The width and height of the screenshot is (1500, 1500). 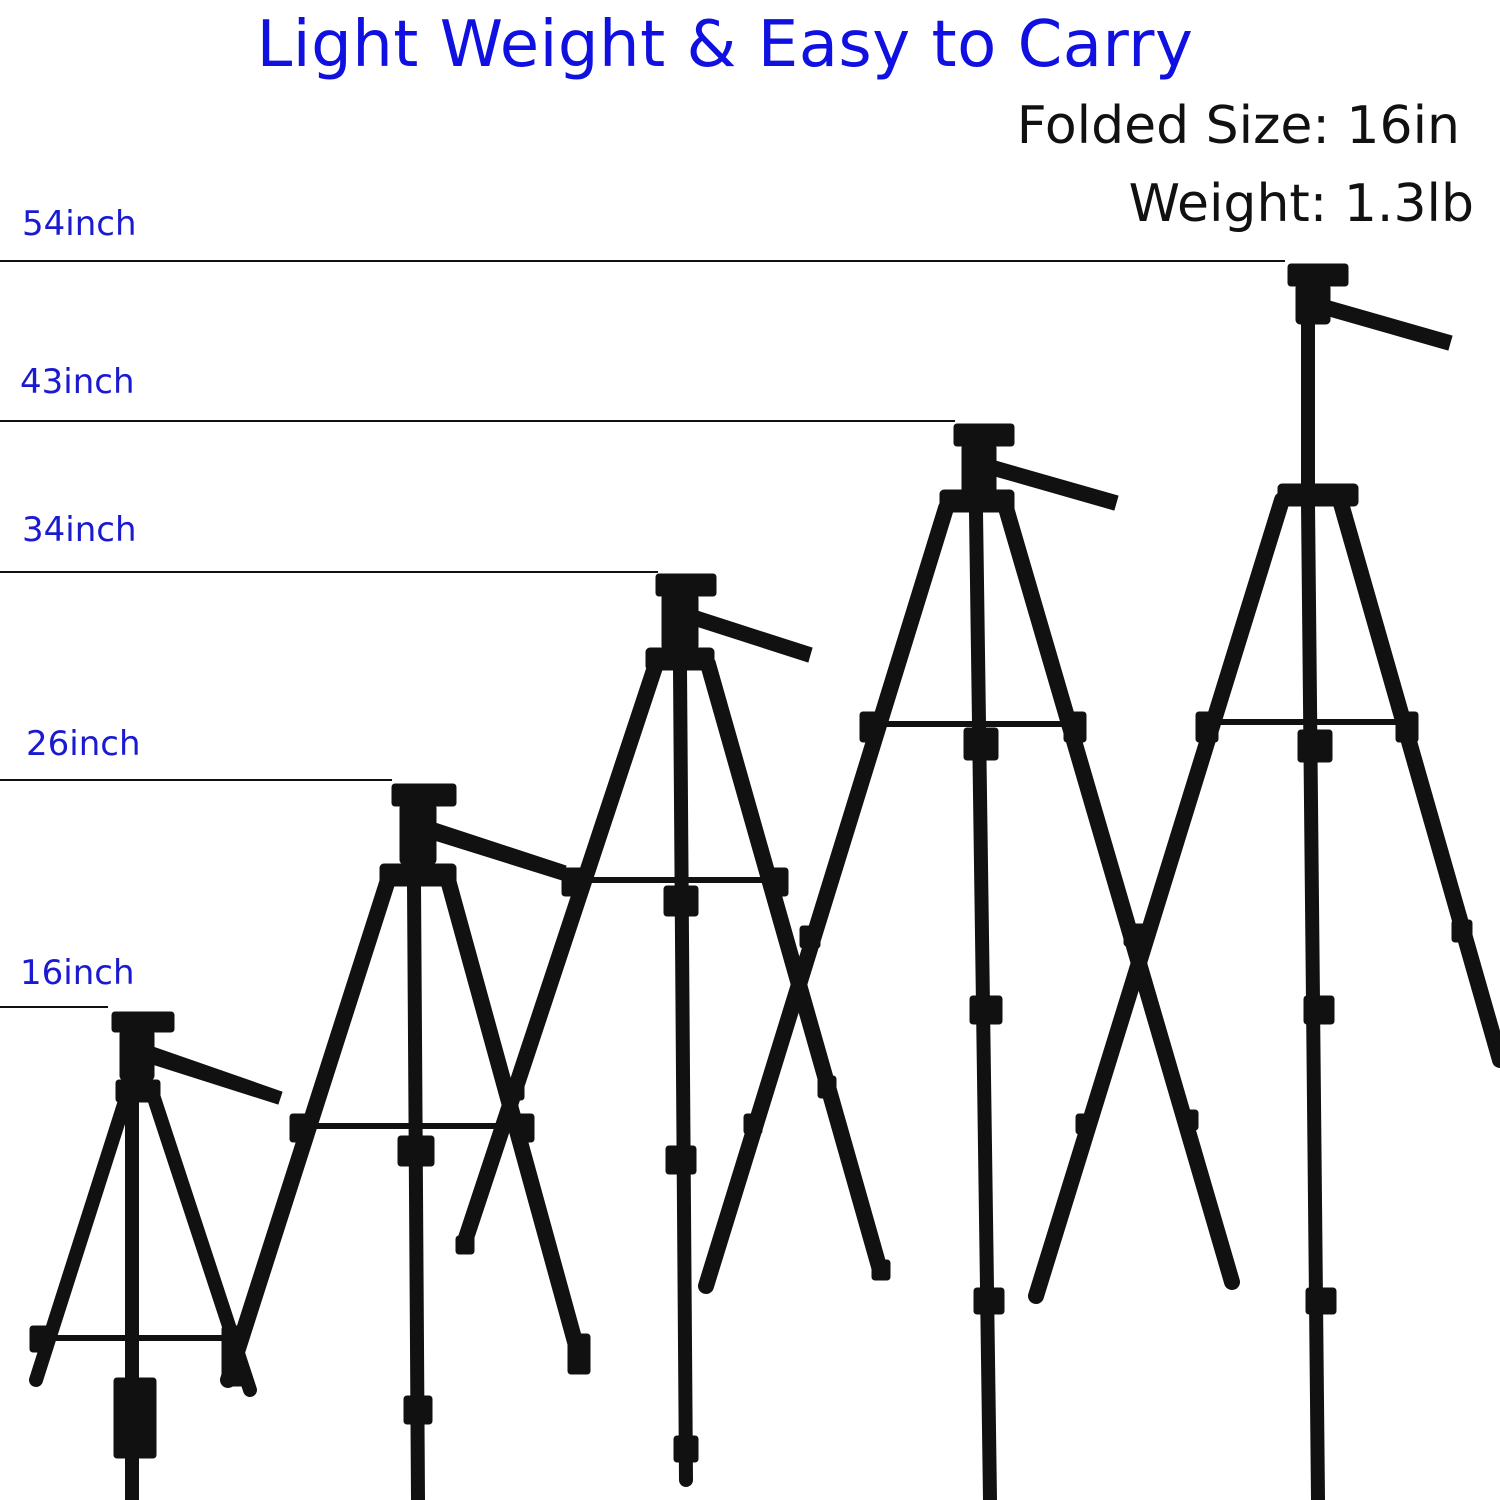 What do you see at coordinates (77, 973) in the screenshot?
I see `height-label-16: 16inch` at bounding box center [77, 973].